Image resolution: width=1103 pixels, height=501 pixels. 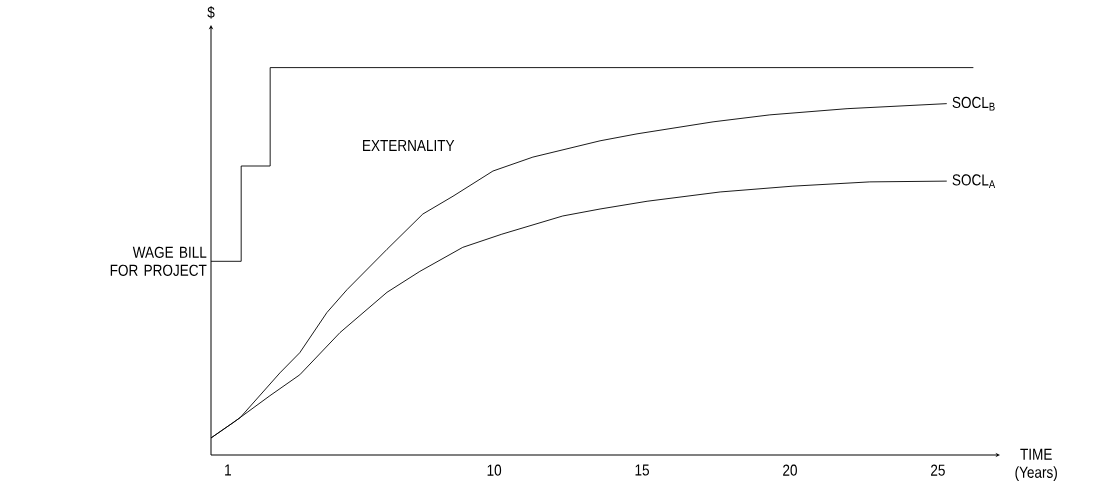 I want to click on y-axis-title: $, so click(x=211, y=12).